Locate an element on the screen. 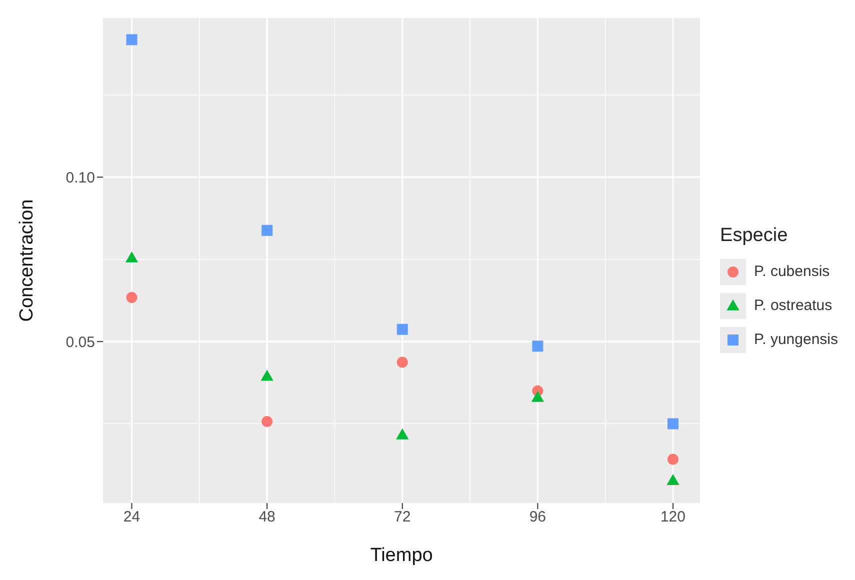 This screenshot has width=855, height=580. x-tick-label: 48 is located at coordinates (267, 517).